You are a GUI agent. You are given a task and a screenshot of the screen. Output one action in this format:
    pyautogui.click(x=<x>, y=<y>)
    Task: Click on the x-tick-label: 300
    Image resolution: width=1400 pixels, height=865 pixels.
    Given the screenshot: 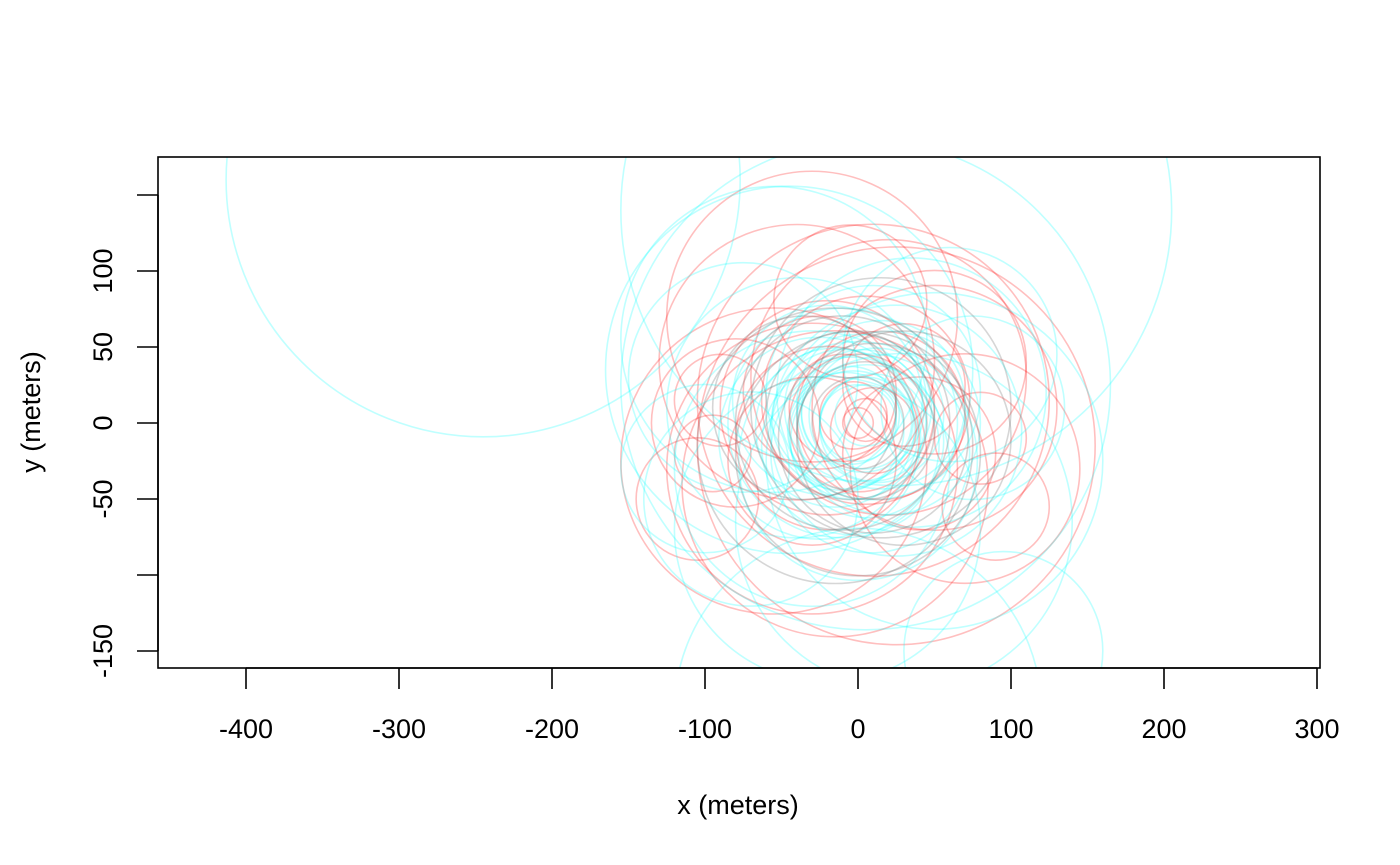 What is the action you would take?
    pyautogui.click(x=1316, y=729)
    